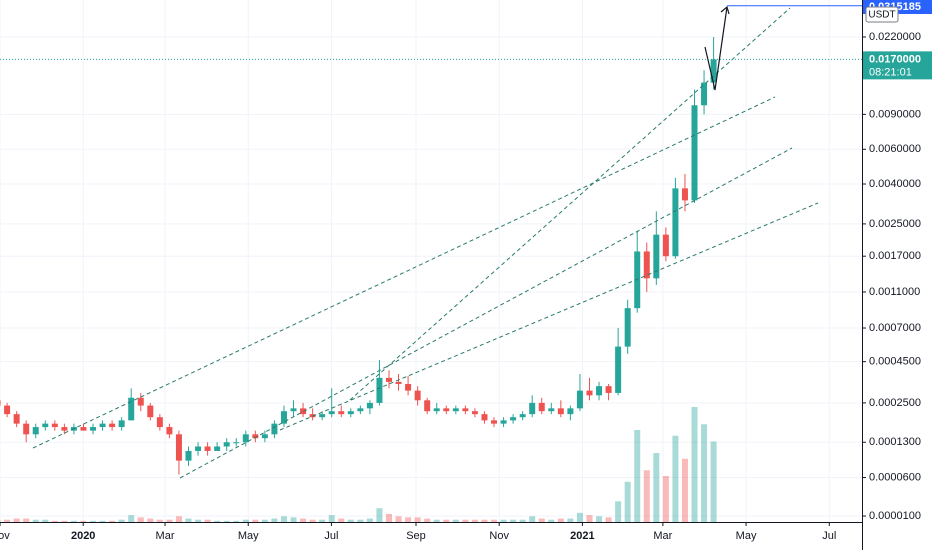 This screenshot has height=550, width=932. What do you see at coordinates (499, 536) in the screenshot?
I see `x-tick-label: Nov` at bounding box center [499, 536].